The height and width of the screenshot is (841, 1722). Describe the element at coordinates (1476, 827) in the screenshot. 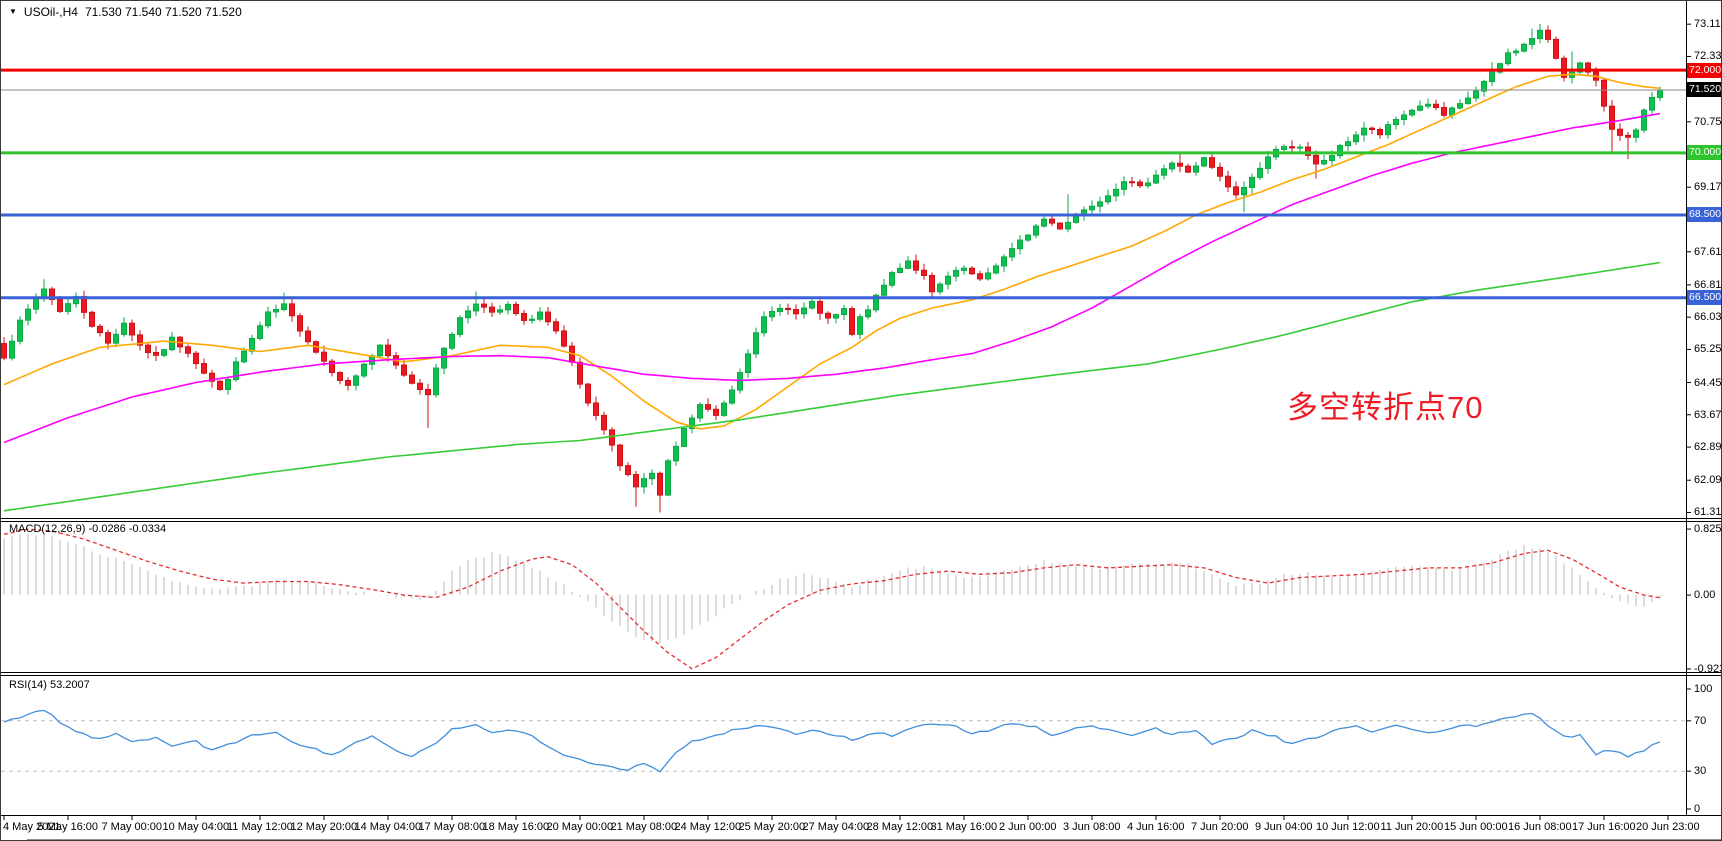

I see `date-tick-label: 15 Jun 00:00` at that location.